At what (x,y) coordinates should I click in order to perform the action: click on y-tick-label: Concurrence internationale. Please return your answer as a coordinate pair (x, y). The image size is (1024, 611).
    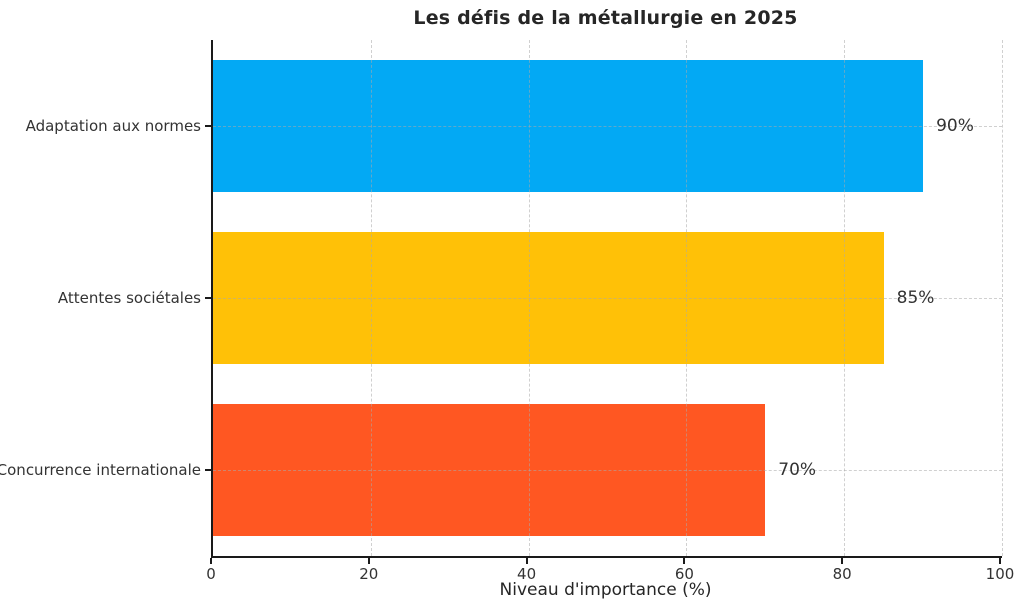
    Looking at the image, I should click on (100, 470).